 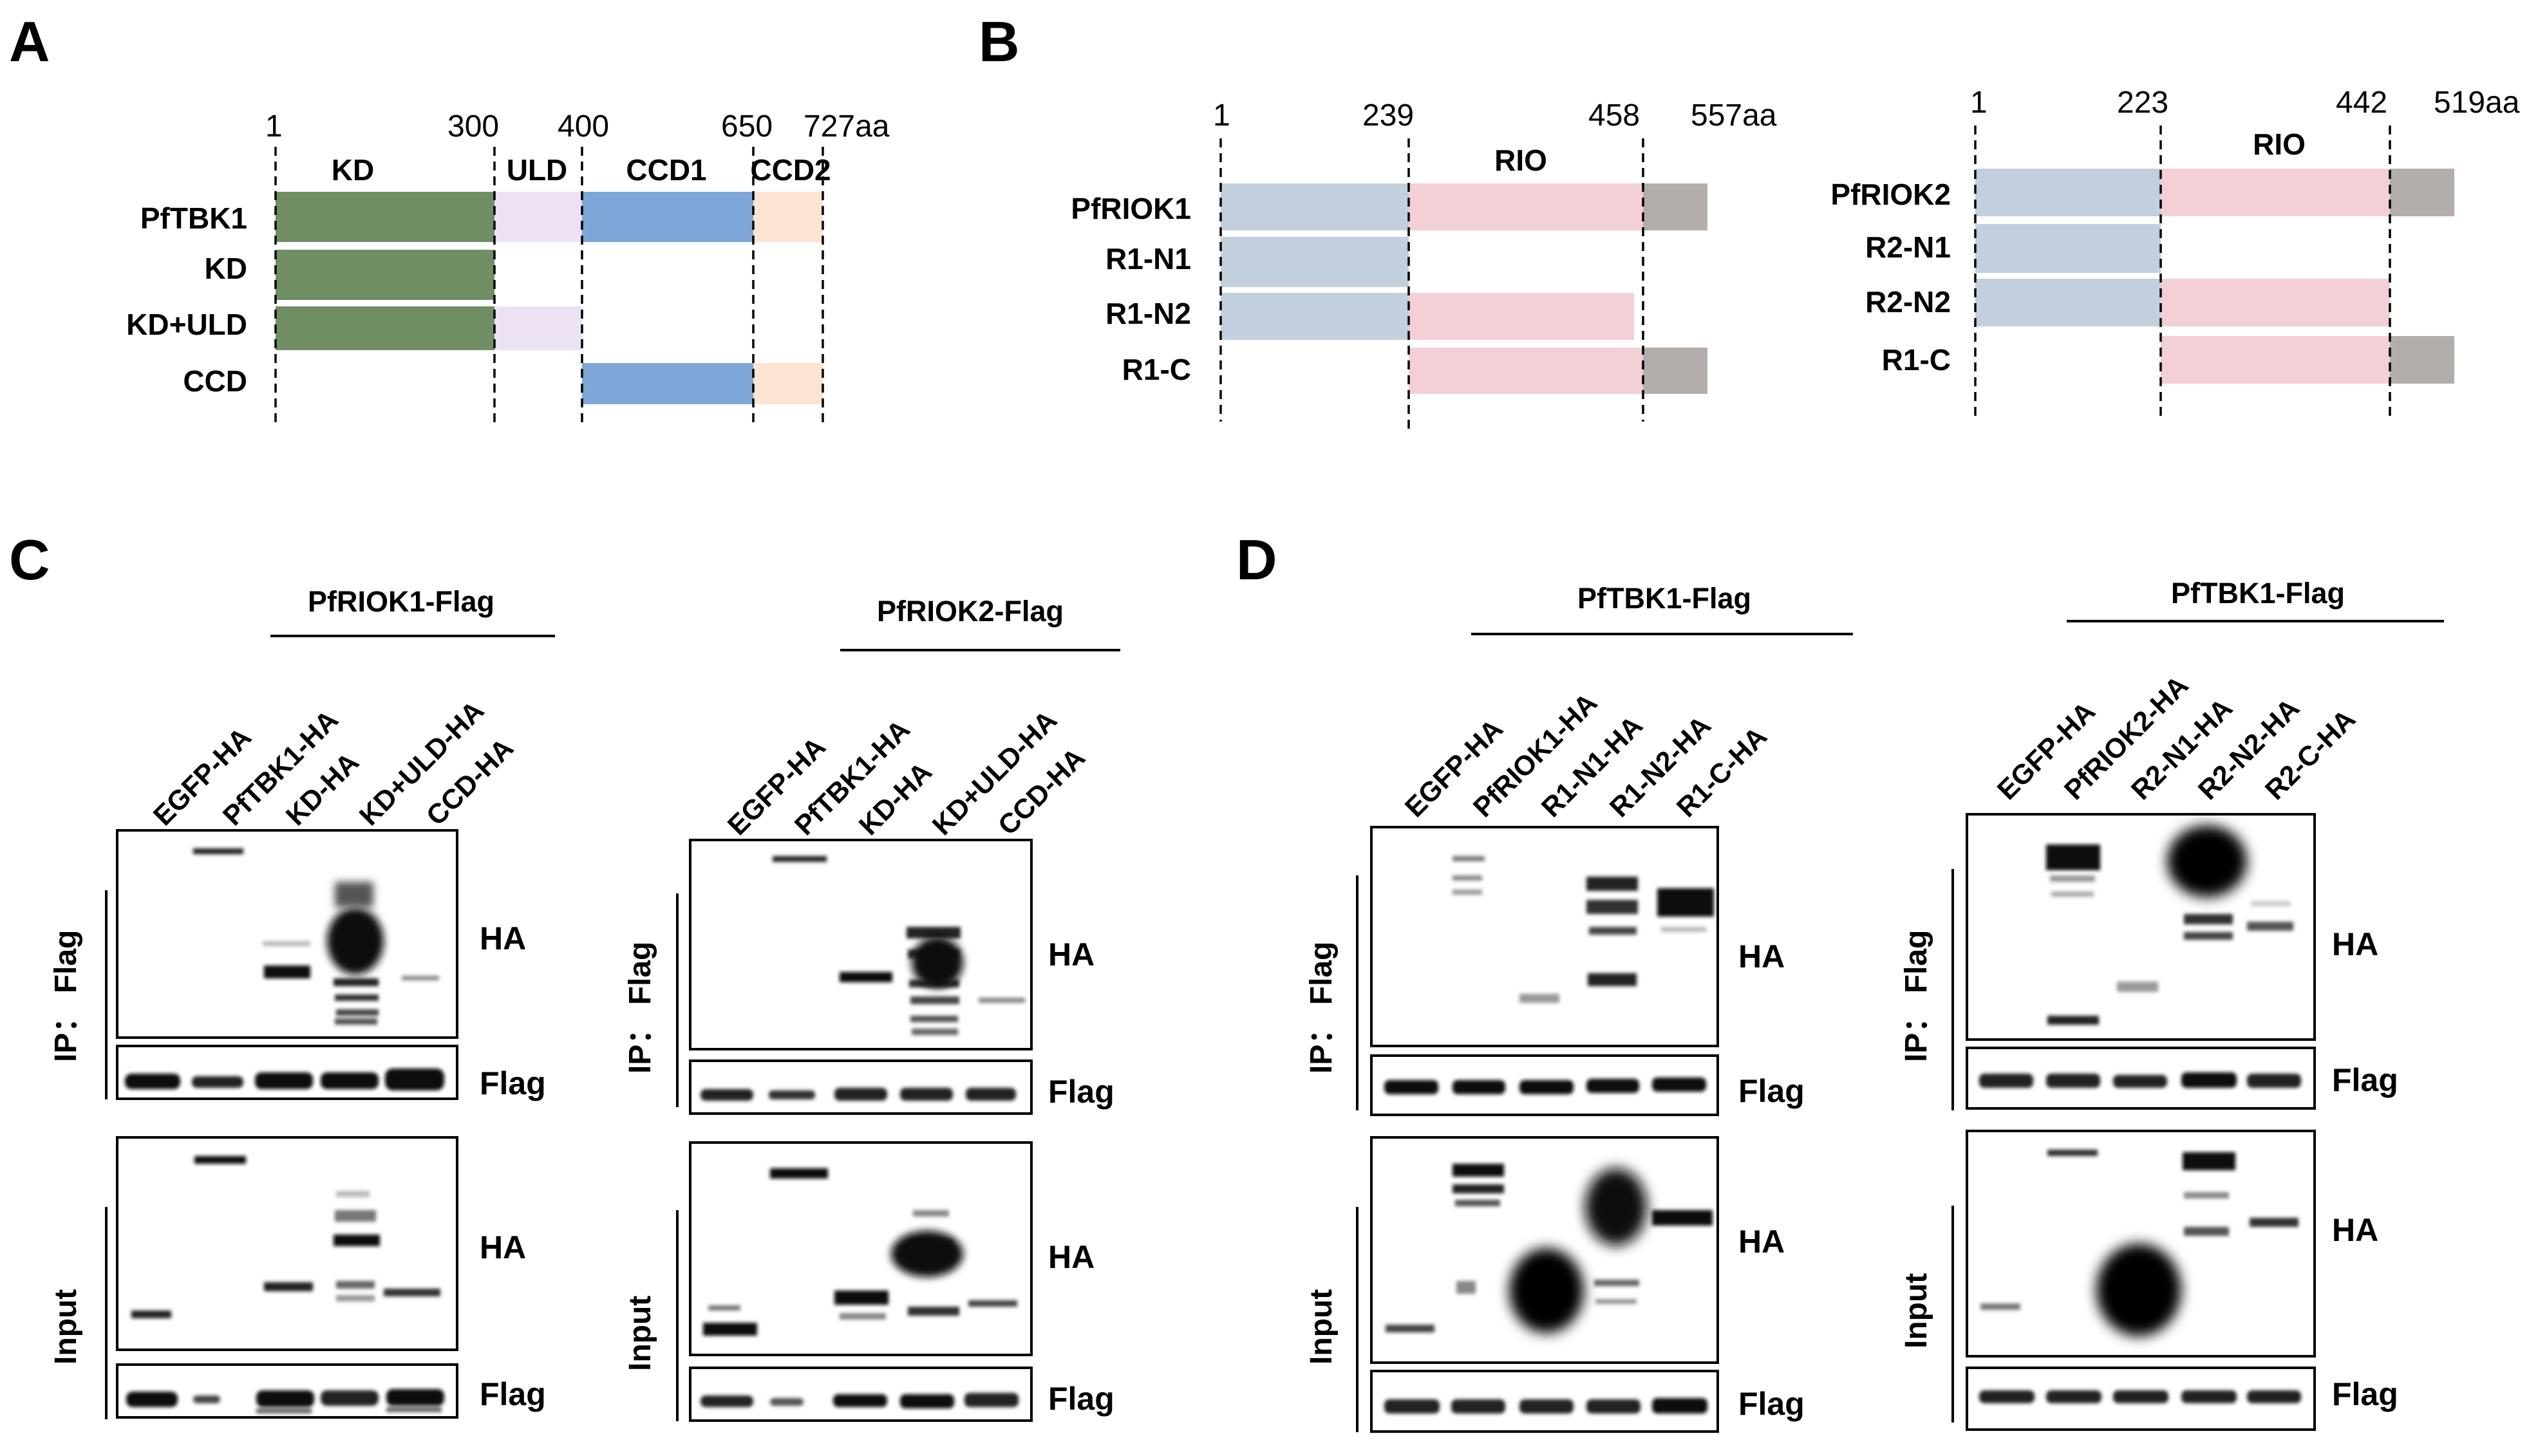 I want to click on band-label-d1-1: HA, so click(x=1761, y=957).